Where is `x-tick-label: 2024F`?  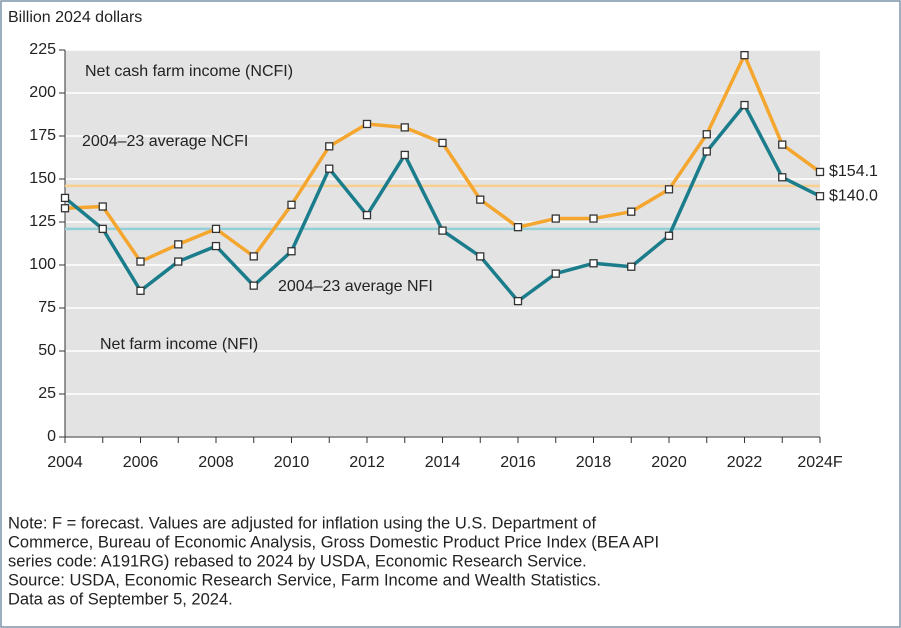
x-tick-label: 2024F is located at coordinates (820, 462).